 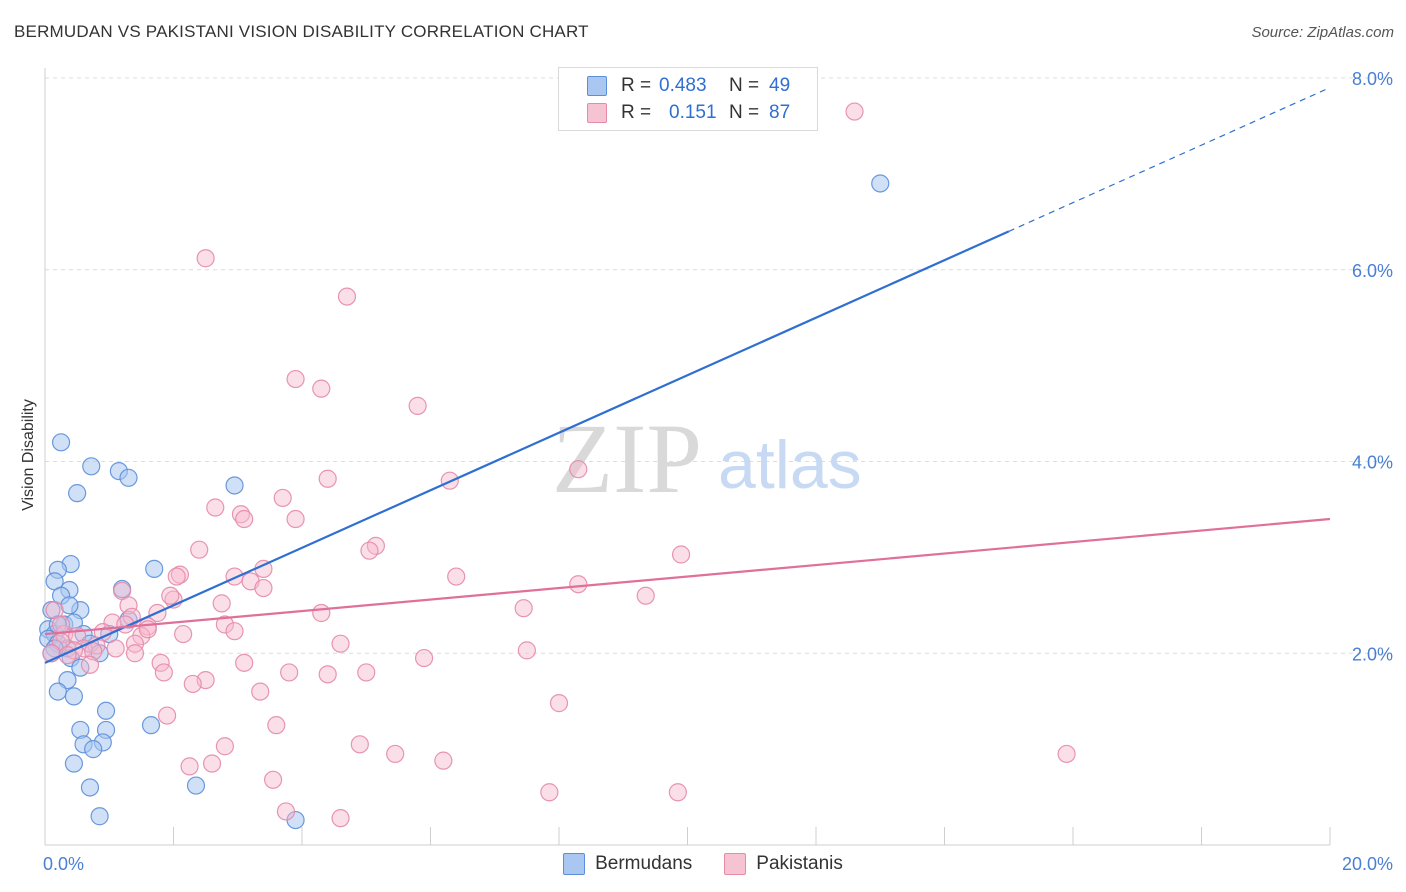 What do you see at coordinates (780, 112) in the screenshot?
I see `legend-n-value: 87` at bounding box center [780, 112].